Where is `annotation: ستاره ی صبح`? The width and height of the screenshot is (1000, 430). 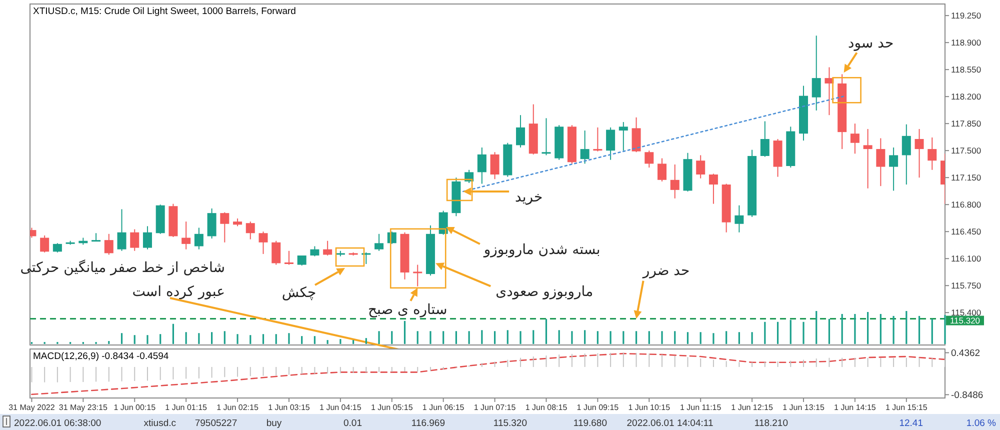
annotation: ستاره ی صبح is located at coordinates (408, 310).